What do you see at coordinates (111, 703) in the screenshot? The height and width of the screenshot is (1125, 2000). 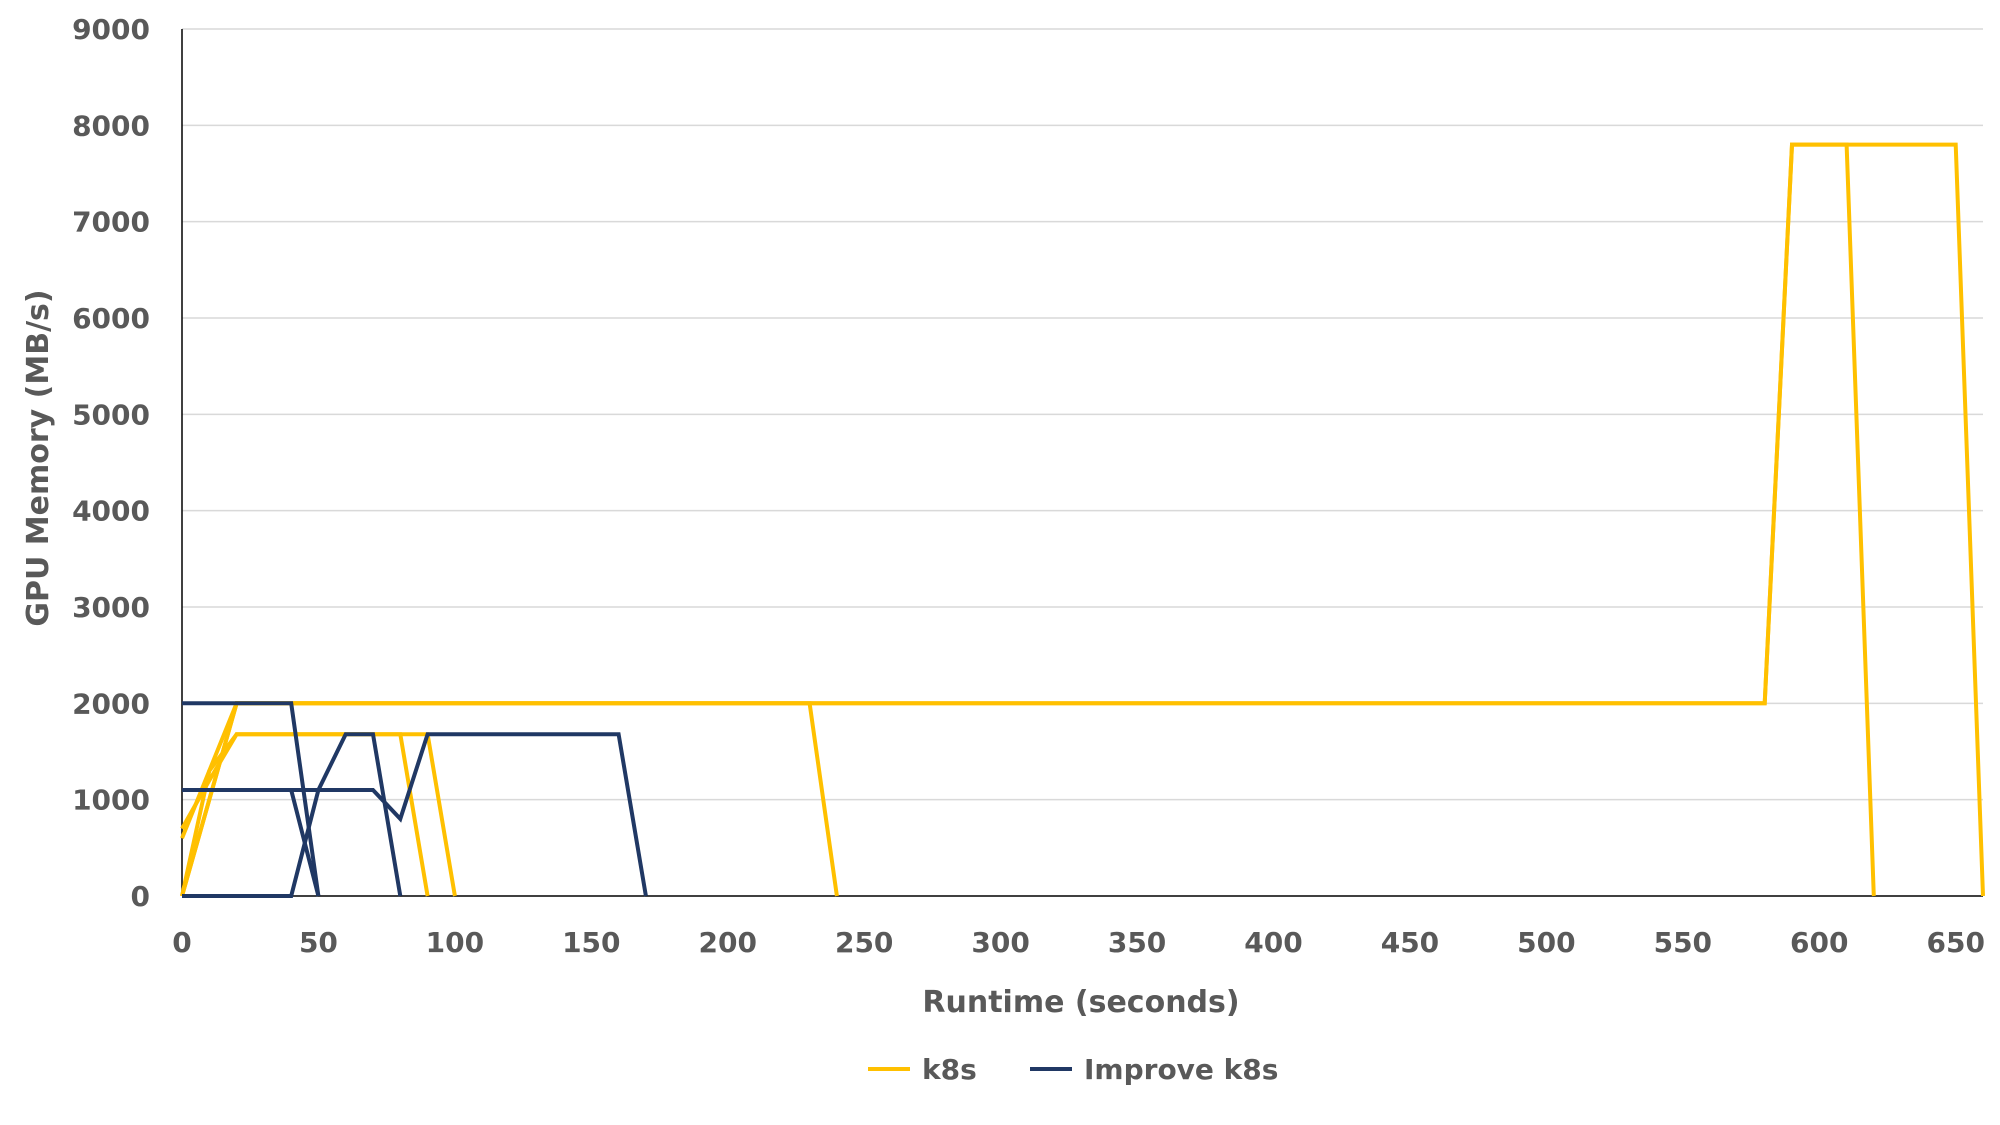 I see `y-tick-label-2000: 2000` at bounding box center [111, 703].